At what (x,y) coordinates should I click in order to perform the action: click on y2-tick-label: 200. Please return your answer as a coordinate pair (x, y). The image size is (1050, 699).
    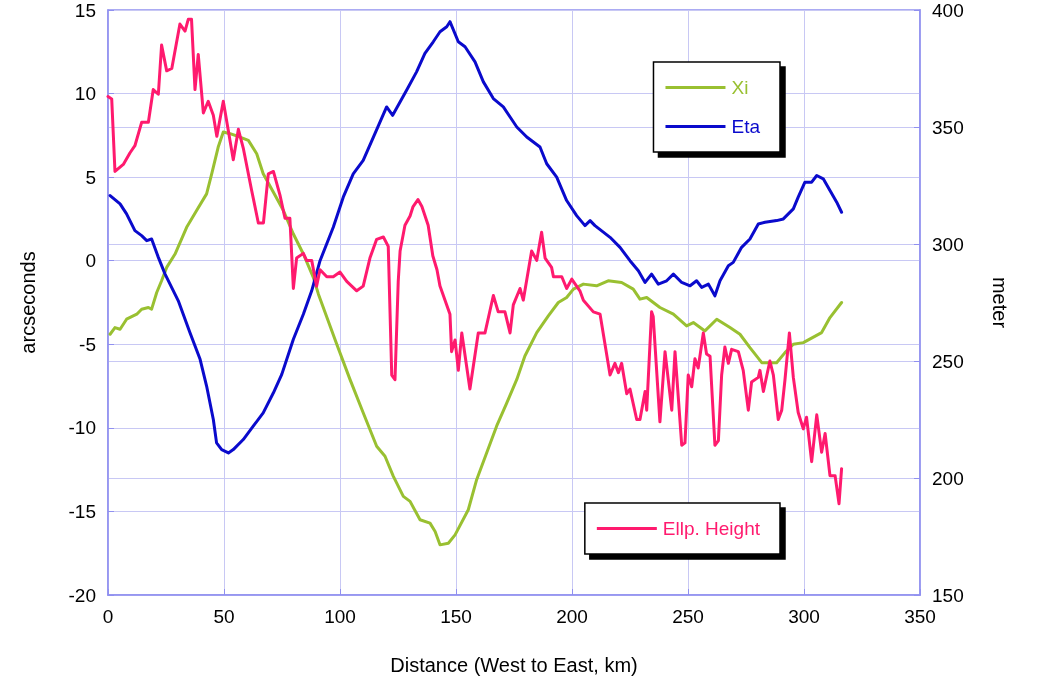
    Looking at the image, I should click on (948, 478).